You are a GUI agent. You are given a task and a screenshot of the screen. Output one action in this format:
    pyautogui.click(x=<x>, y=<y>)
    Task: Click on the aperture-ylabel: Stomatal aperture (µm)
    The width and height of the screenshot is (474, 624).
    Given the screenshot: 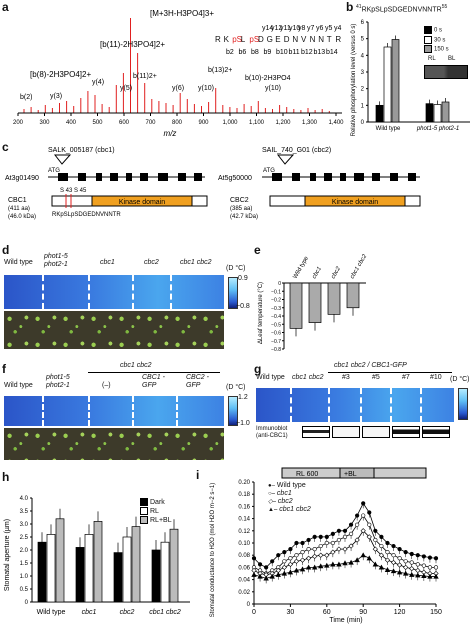 What is the action you would take?
    pyautogui.click(x=7, y=555)
    